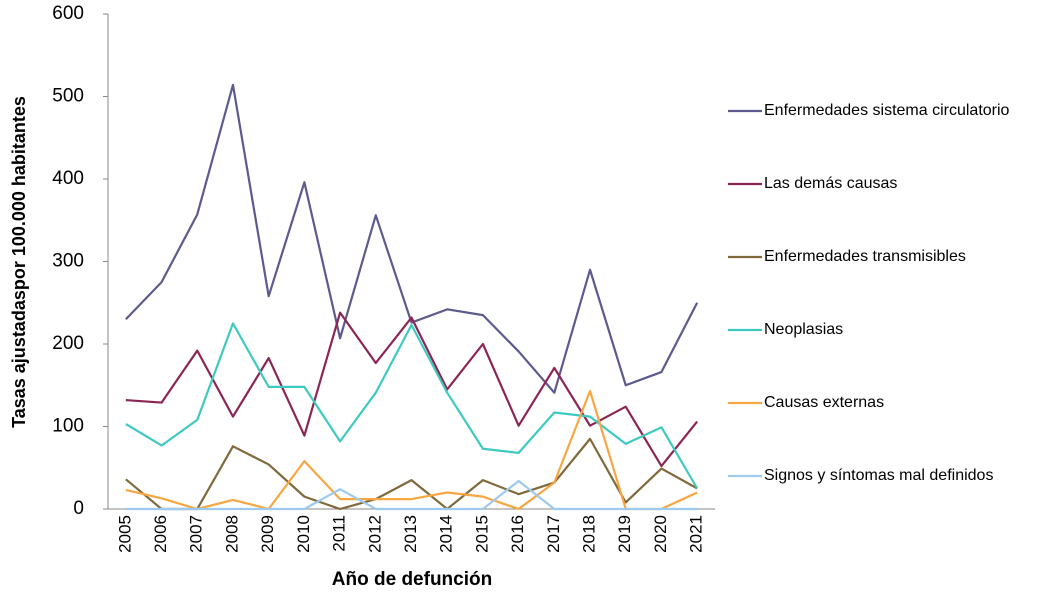 The image size is (1045, 599). I want to click on x-tick-label: 2011, so click(339, 533).